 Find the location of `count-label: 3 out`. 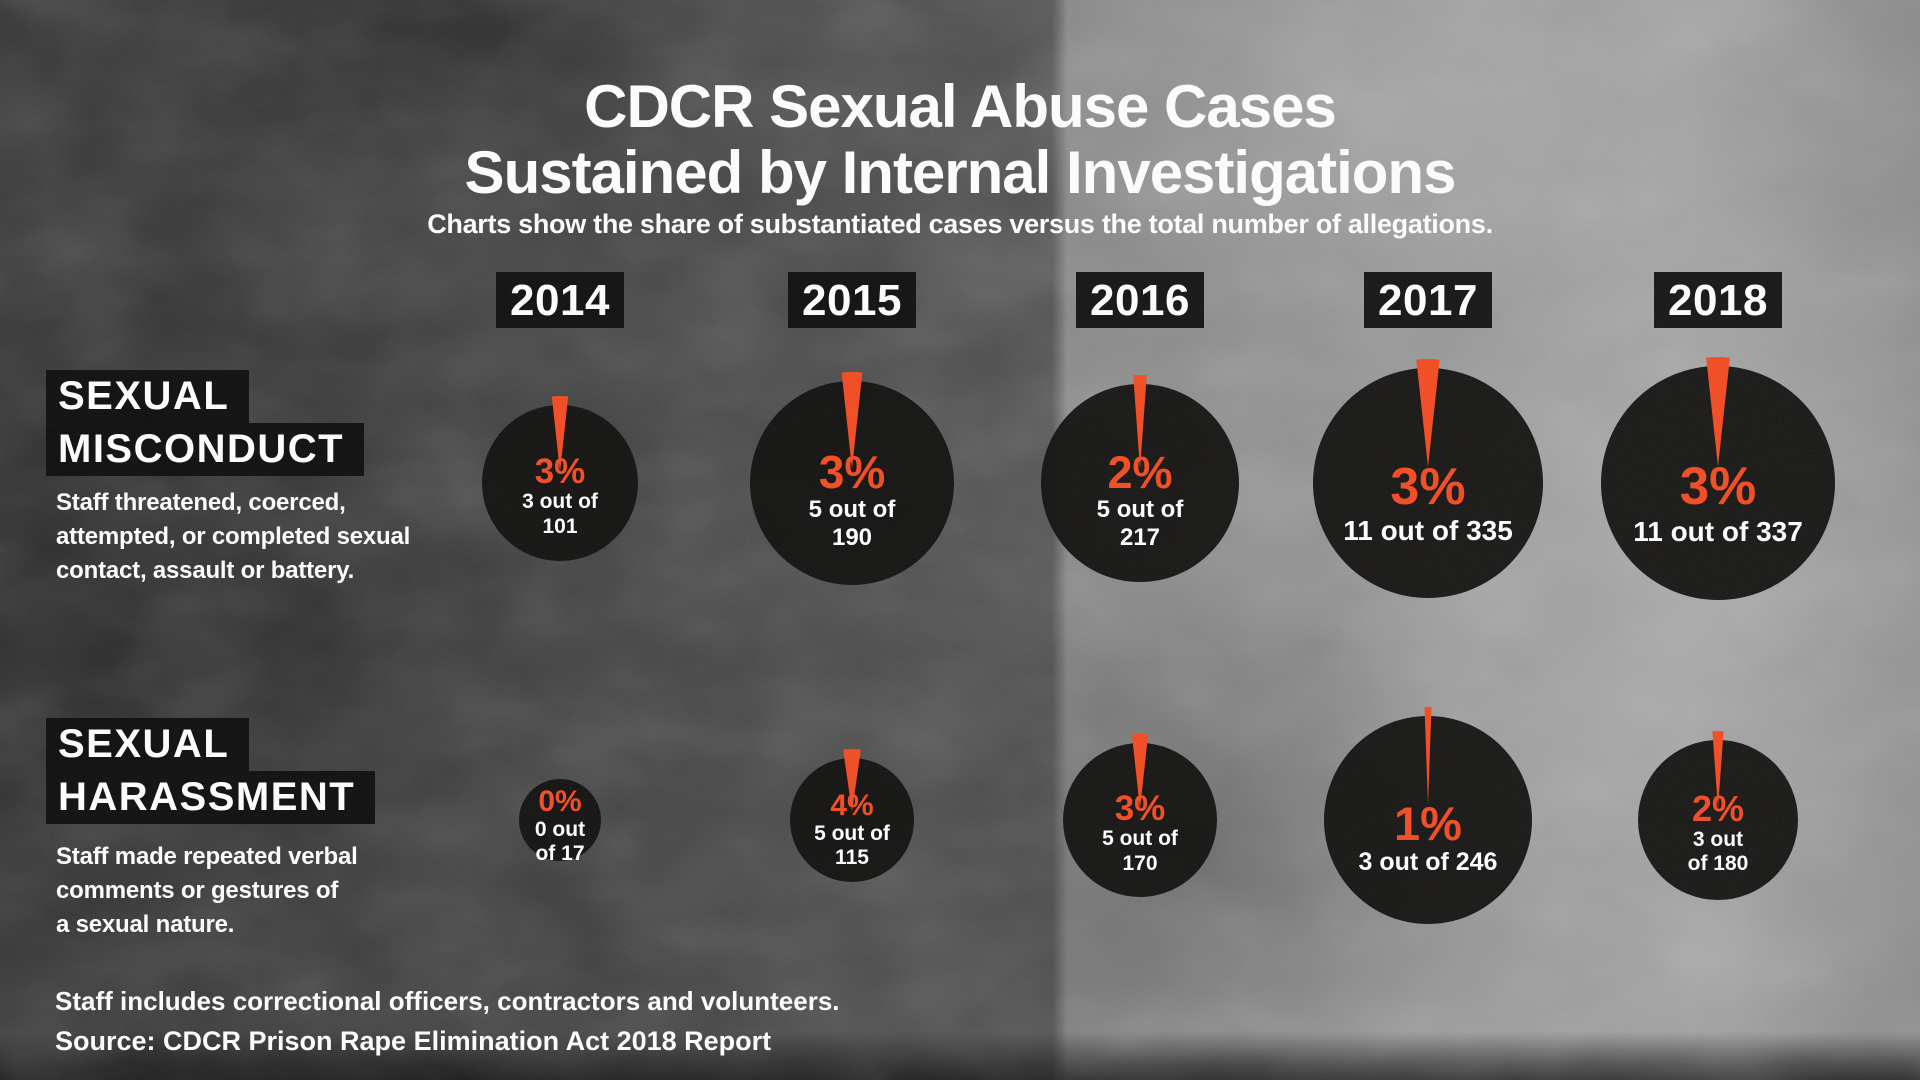

count-label: 3 out is located at coordinates (1718, 839).